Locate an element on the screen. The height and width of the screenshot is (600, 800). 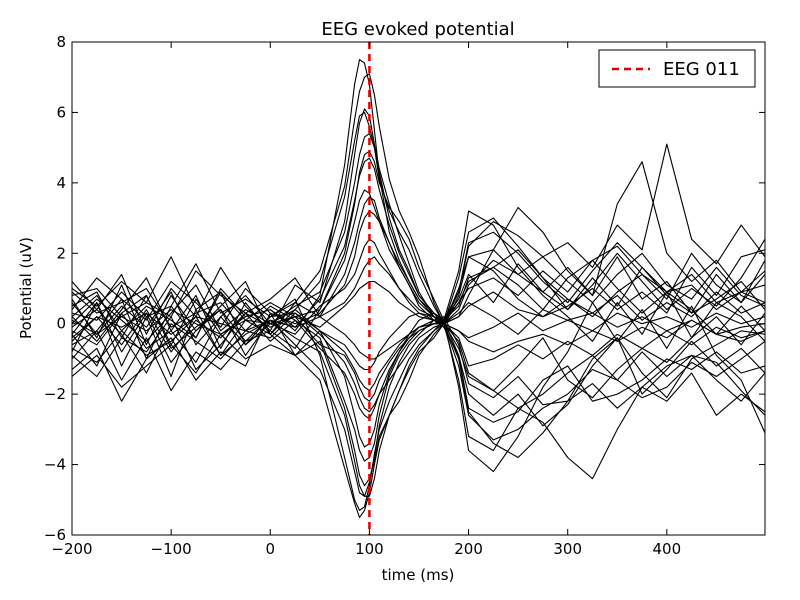
y-tick-label: 2 is located at coordinates (61, 253).